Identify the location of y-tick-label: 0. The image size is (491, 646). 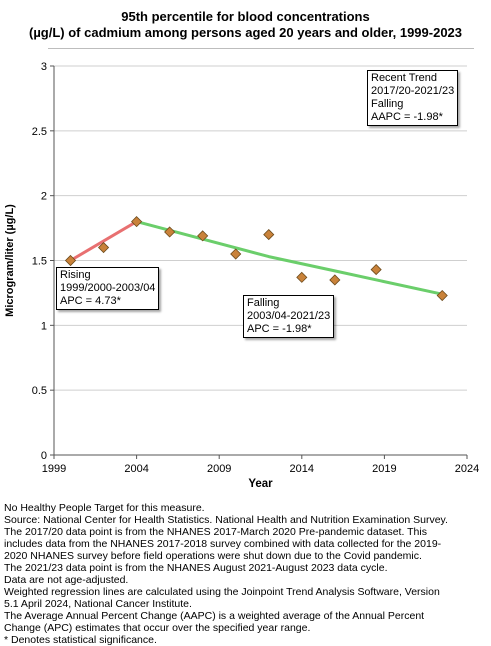
(44, 456).